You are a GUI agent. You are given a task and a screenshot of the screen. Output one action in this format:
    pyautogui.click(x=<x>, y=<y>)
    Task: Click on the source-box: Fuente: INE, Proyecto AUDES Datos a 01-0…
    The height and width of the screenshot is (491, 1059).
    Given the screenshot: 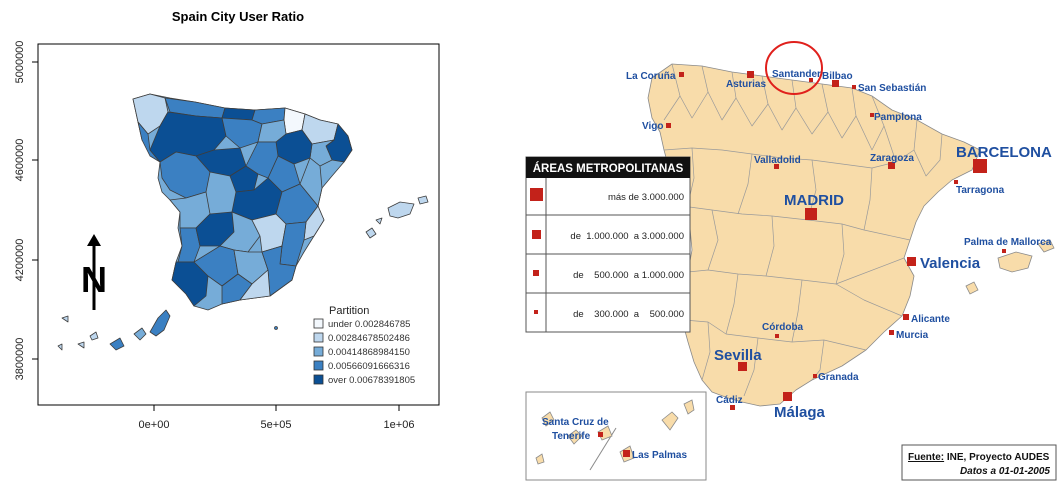 What is the action you would take?
    pyautogui.click(x=979, y=462)
    